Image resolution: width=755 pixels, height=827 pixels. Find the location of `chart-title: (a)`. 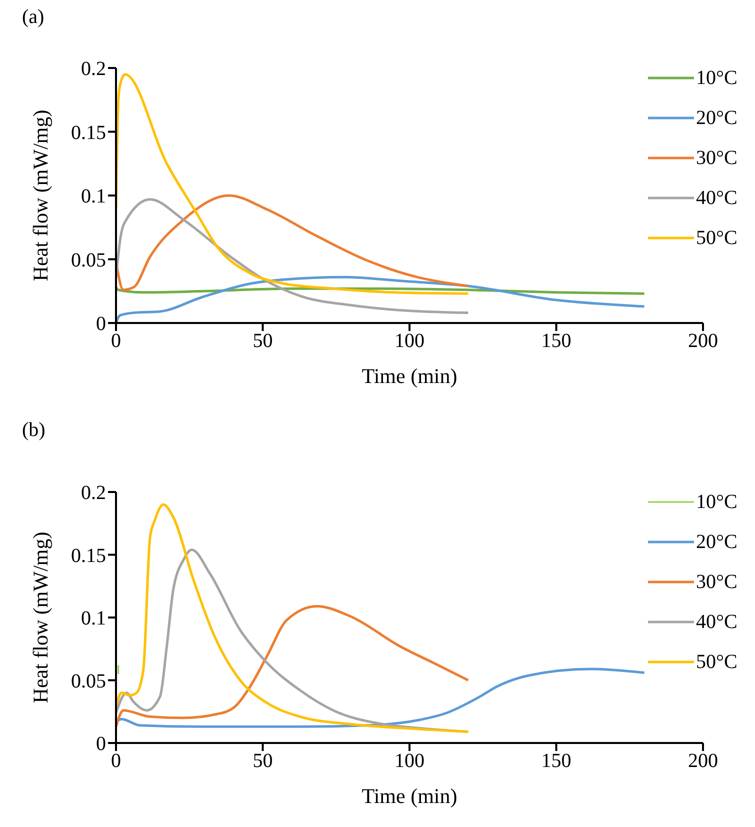

chart-title: (a) is located at coordinates (33, 17).